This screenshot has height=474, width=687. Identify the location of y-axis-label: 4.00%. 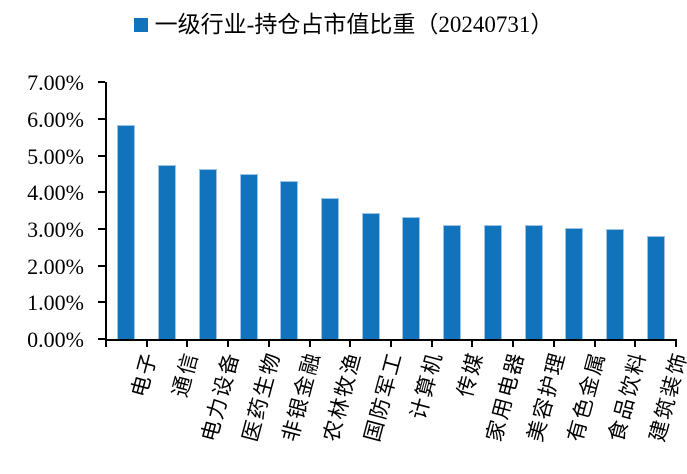
(55, 193).